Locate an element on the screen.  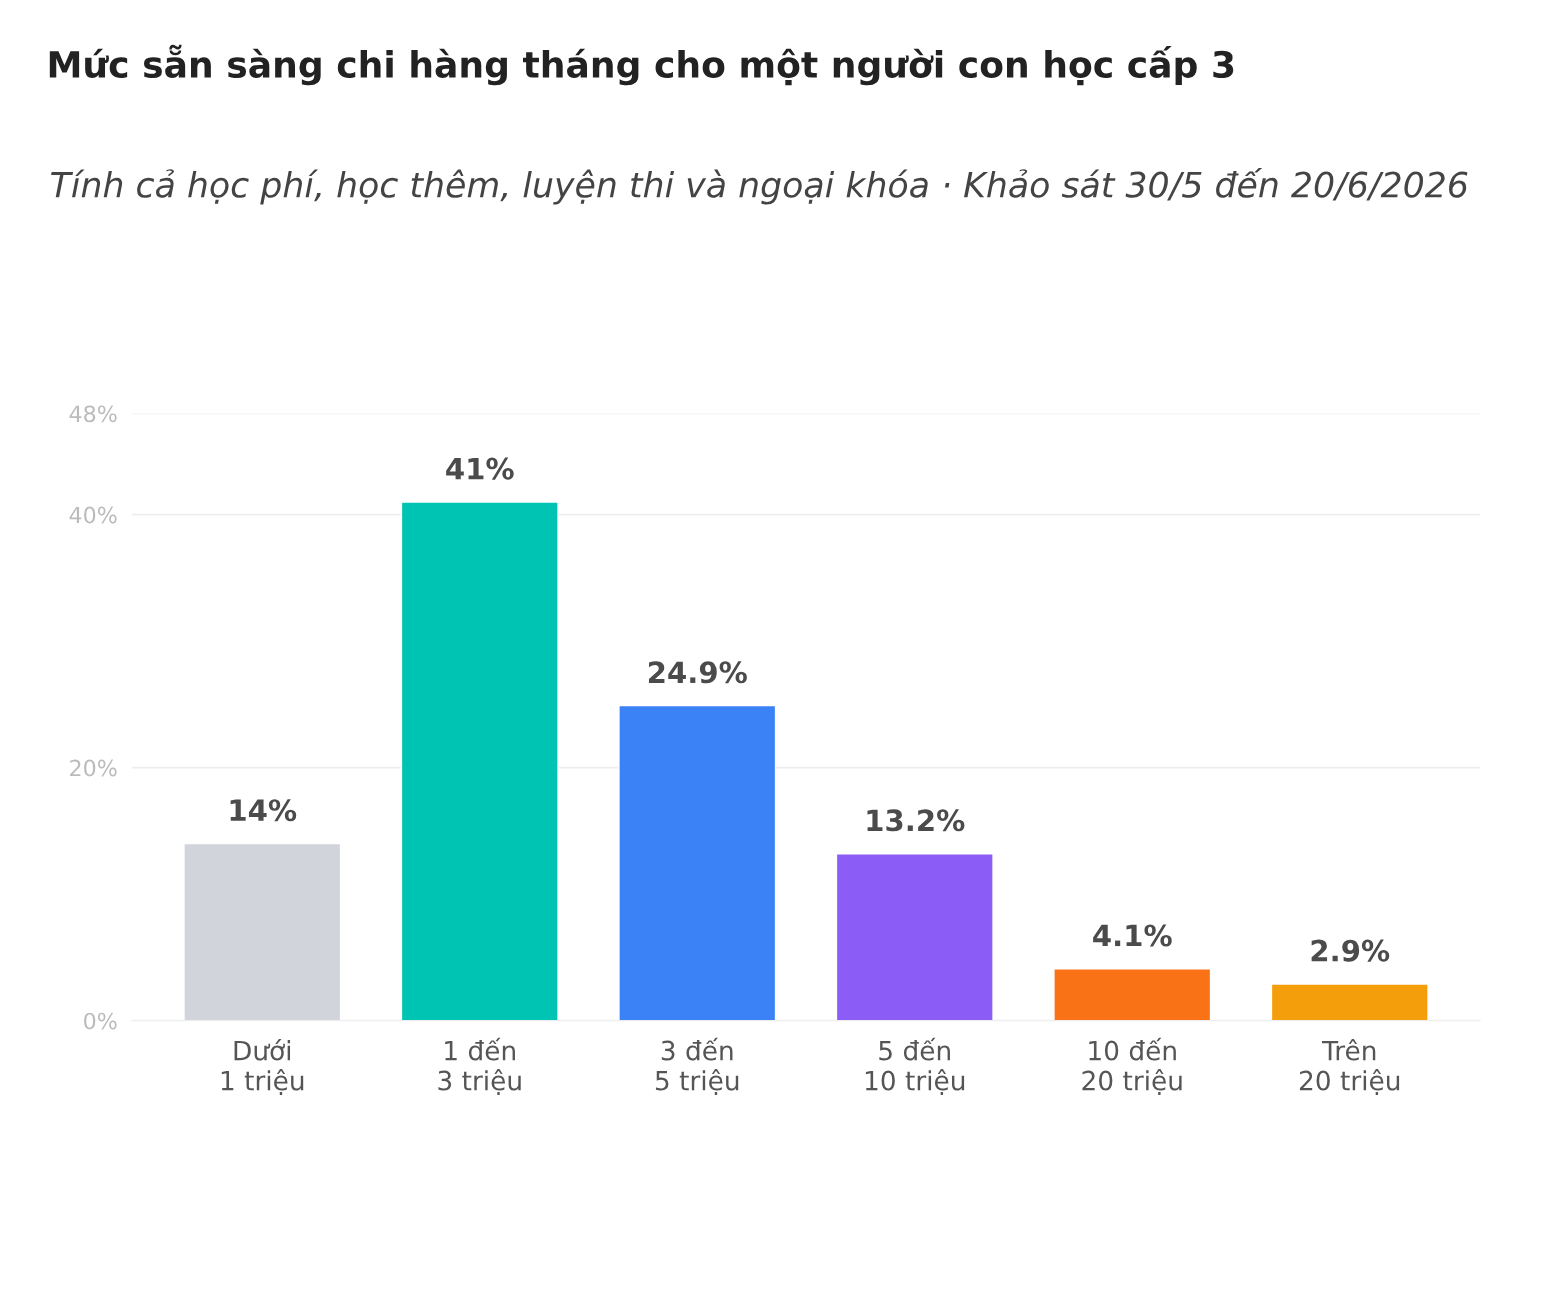
x-tick-label: 1 đến 3 triệu is located at coordinates (479, 1066).